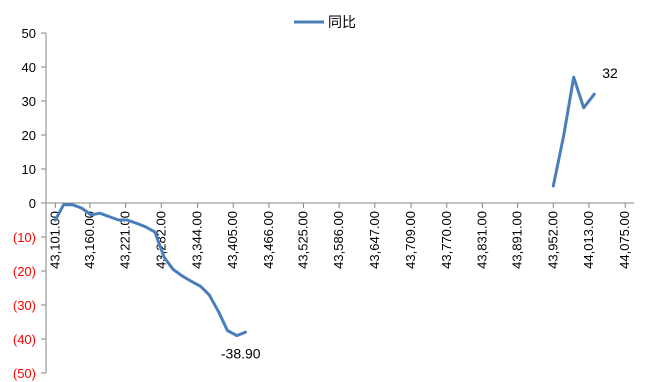 The height and width of the screenshot is (382, 660). Describe the element at coordinates (29, 135) in the screenshot. I see `y-tick-label: 20` at that location.